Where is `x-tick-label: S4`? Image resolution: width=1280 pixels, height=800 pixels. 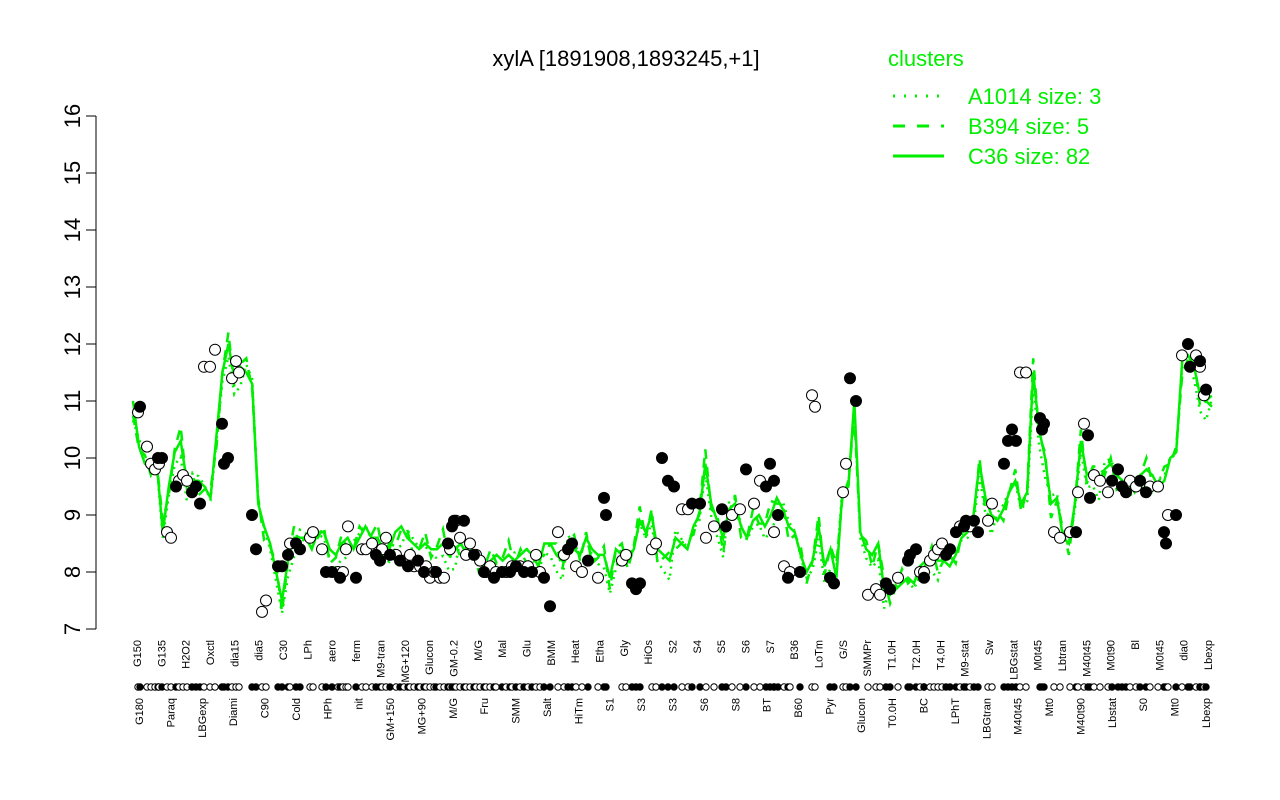 x-tick-label: S4 is located at coordinates (698, 646).